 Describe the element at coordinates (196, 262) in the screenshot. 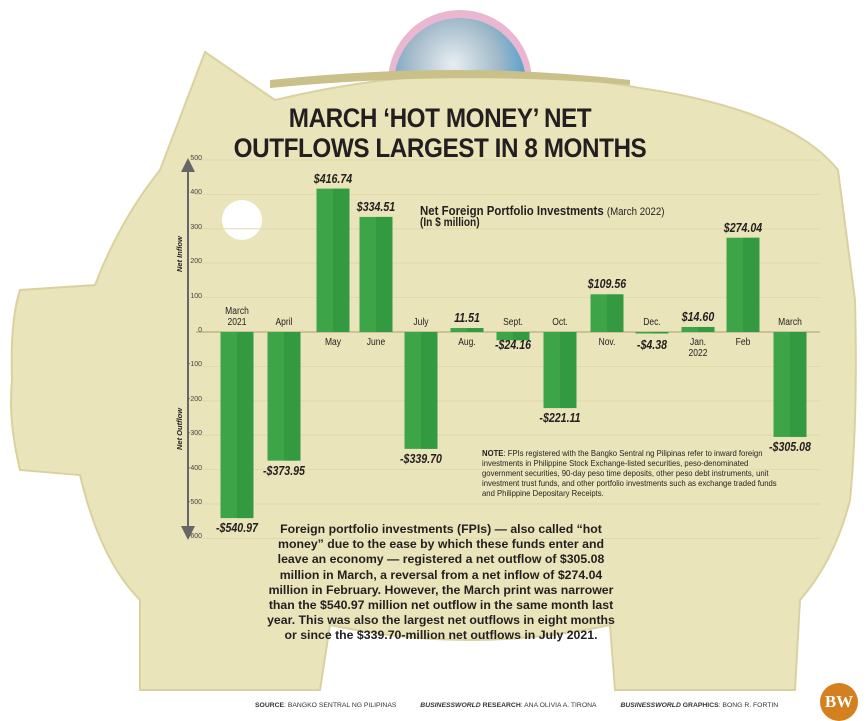

I see `y-tick-label: 200` at that location.